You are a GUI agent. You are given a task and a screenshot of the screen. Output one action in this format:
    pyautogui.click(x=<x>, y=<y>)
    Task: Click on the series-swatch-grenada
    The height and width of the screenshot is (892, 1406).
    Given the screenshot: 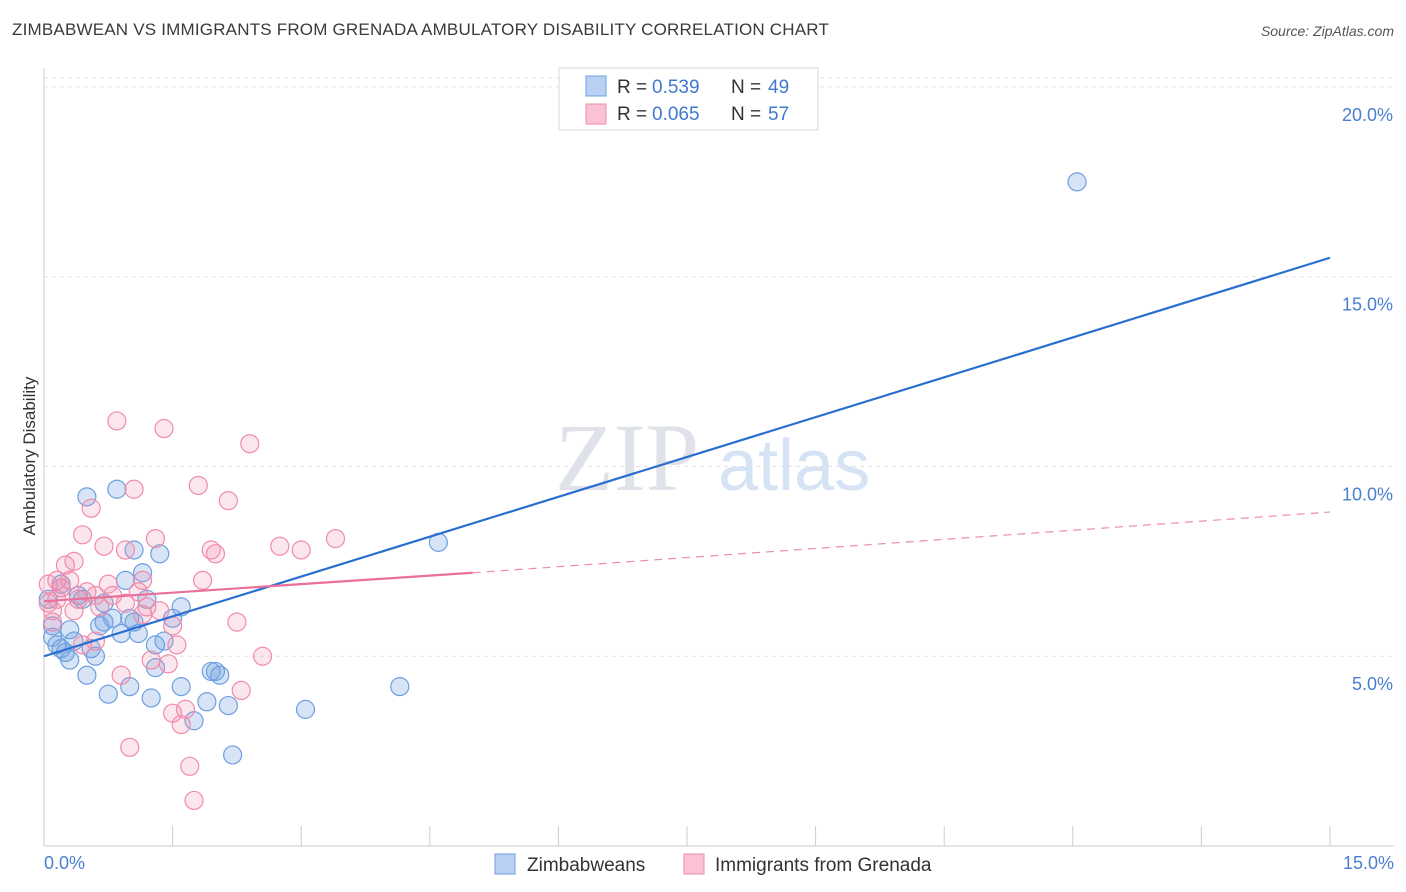 What is the action you would take?
    pyautogui.click(x=694, y=864)
    